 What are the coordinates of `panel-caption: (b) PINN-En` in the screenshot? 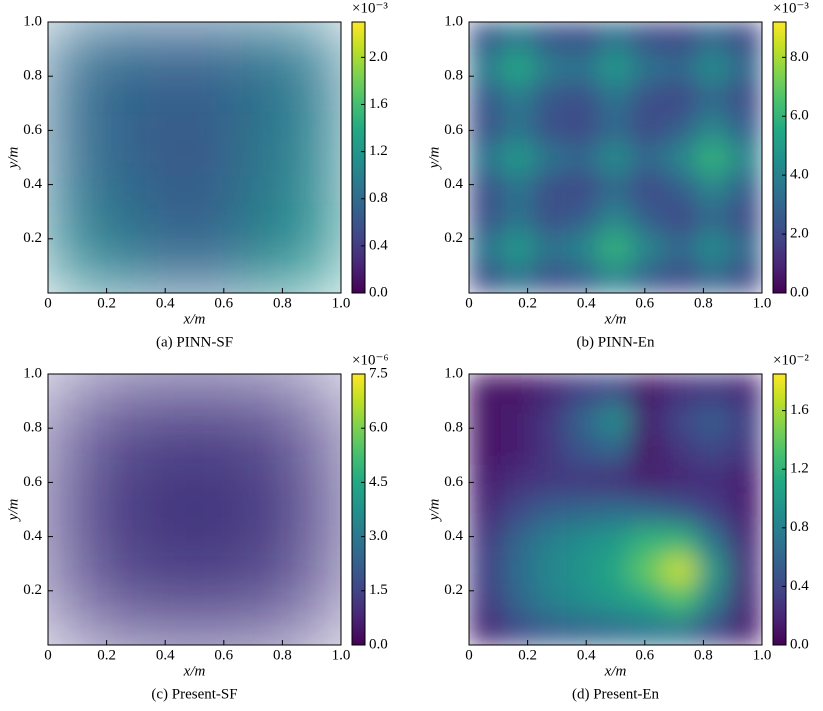 It's located at (616, 342).